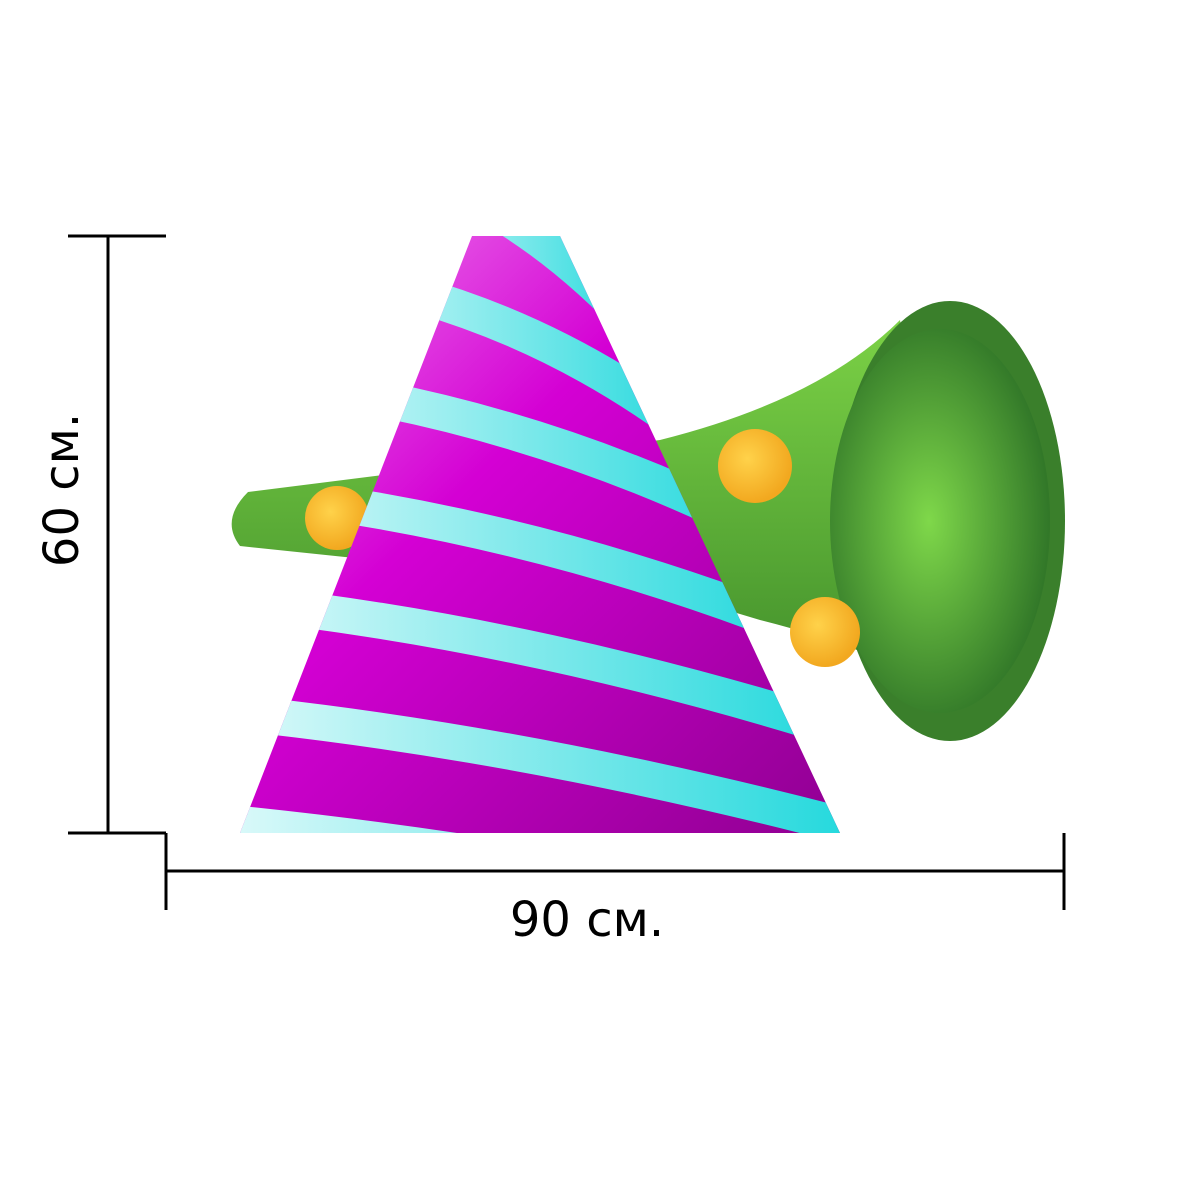  What do you see at coordinates (62, 490) in the screenshot?
I see `height-label: 60 см.` at bounding box center [62, 490].